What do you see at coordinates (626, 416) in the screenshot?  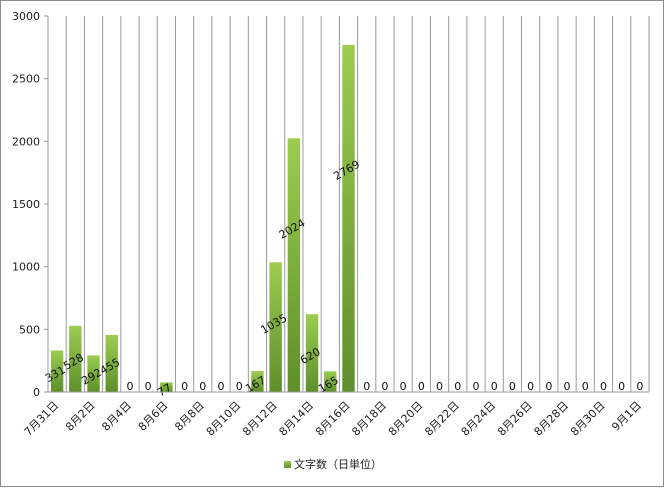 I see `x-tick-label: 9月1日` at bounding box center [626, 416].